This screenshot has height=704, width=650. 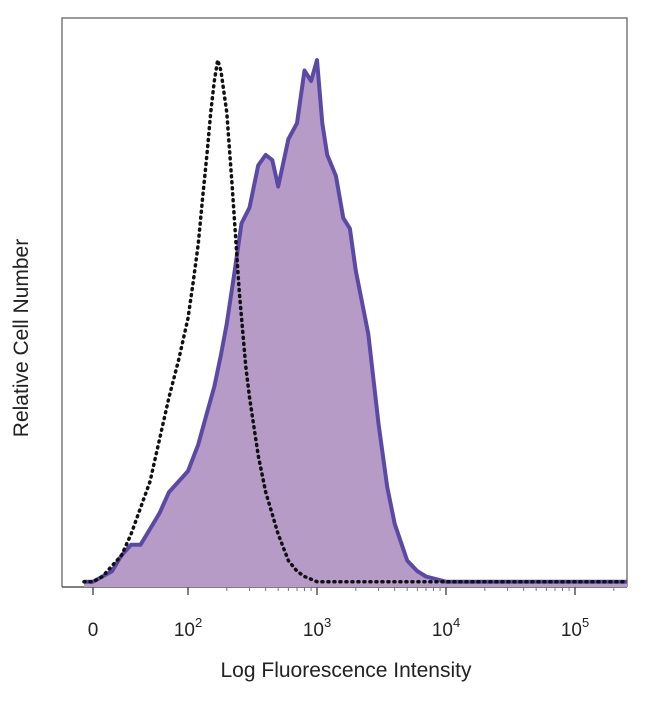 What do you see at coordinates (575, 628) in the screenshot?
I see `x-tick-label-4: 10⁵` at bounding box center [575, 628].